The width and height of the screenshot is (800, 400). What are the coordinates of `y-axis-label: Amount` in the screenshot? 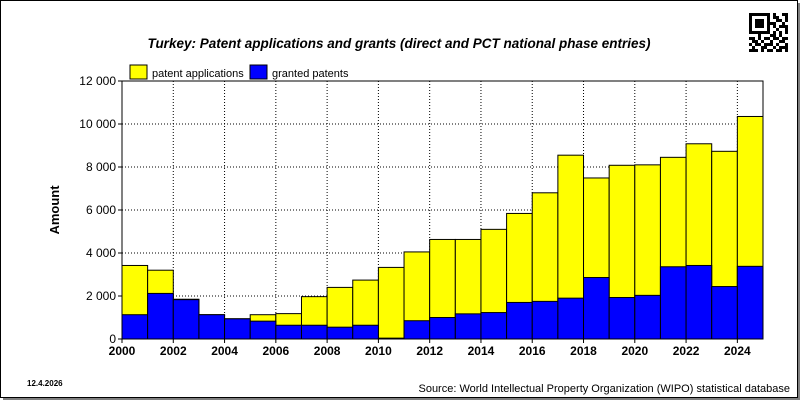 It's located at (54, 210).